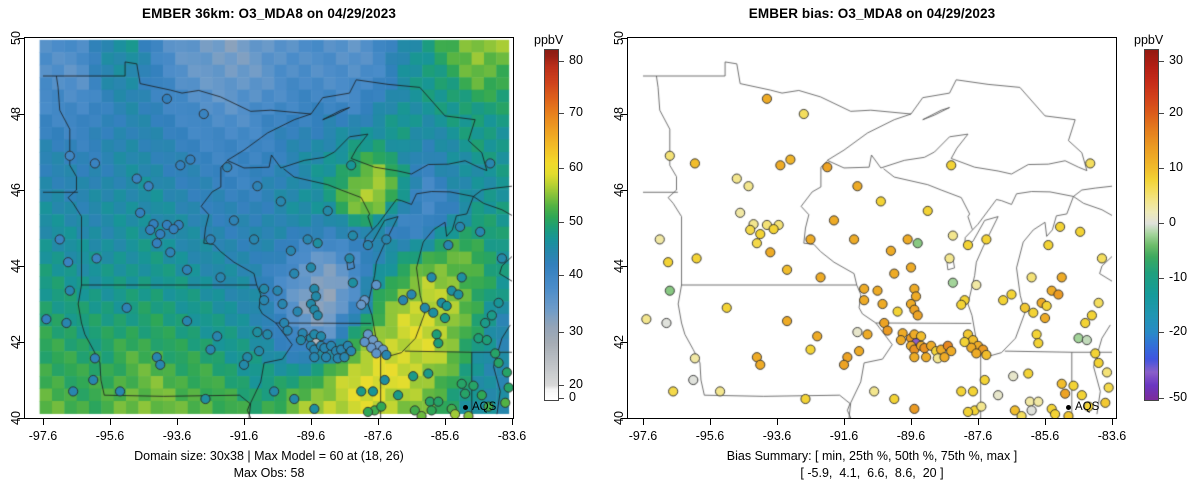  What do you see at coordinates (16, 38) in the screenshot?
I see `y-tick-label: 50` at bounding box center [16, 38].